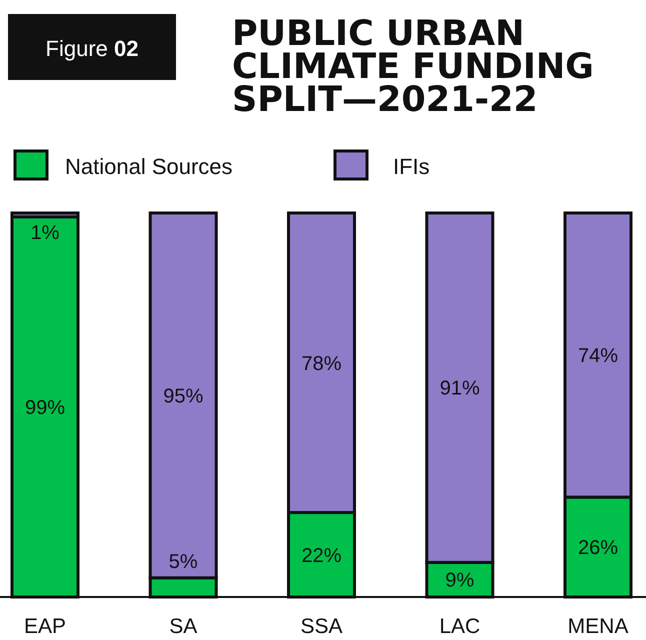 The height and width of the screenshot is (640, 646). Describe the element at coordinates (598, 626) in the screenshot. I see `x-tick-label: MENA` at that location.